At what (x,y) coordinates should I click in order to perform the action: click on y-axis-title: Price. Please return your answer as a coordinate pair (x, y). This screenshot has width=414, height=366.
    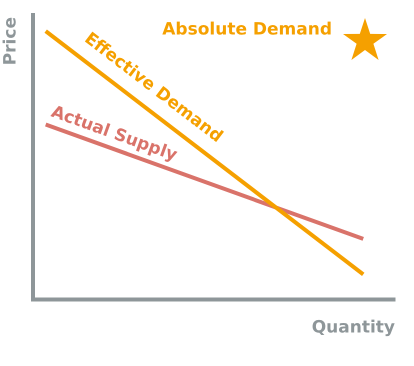
    Looking at the image, I should click on (10, 41).